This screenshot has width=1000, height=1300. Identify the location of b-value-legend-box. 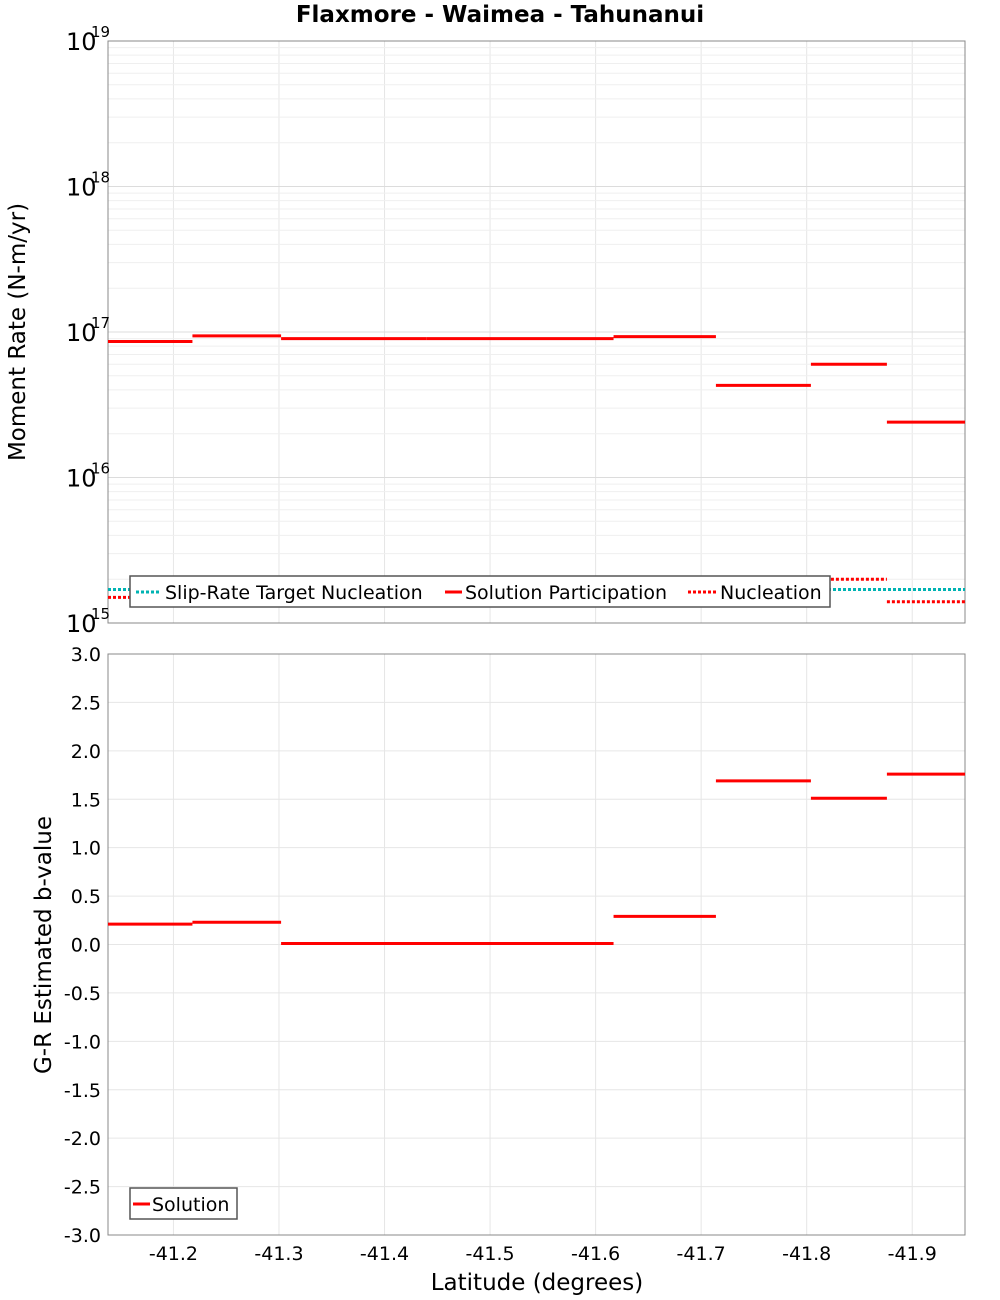
(183, 1203).